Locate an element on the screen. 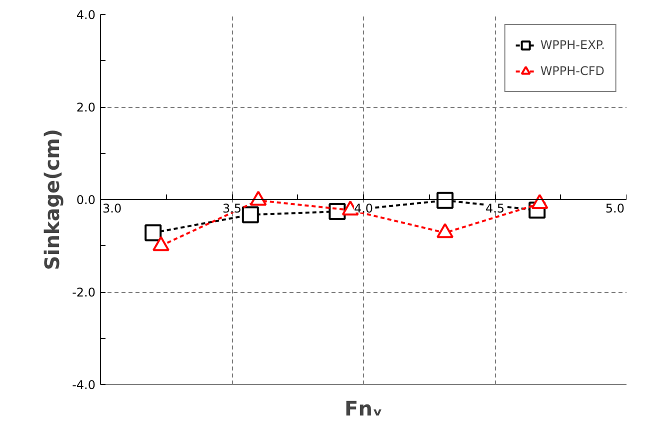 This screenshot has width=646, height=430. y-tick-label: -2.0 is located at coordinates (84, 293).